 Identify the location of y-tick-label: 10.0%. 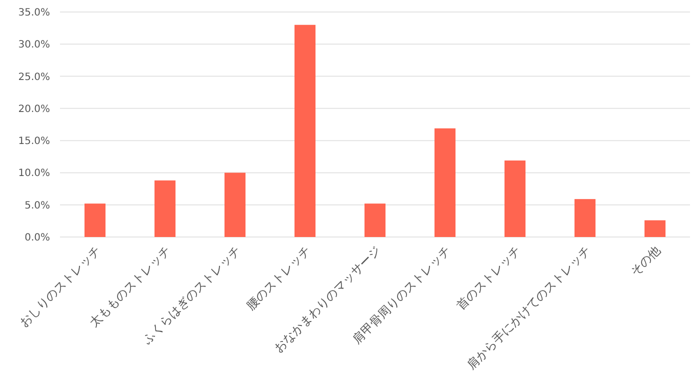
(34, 174).